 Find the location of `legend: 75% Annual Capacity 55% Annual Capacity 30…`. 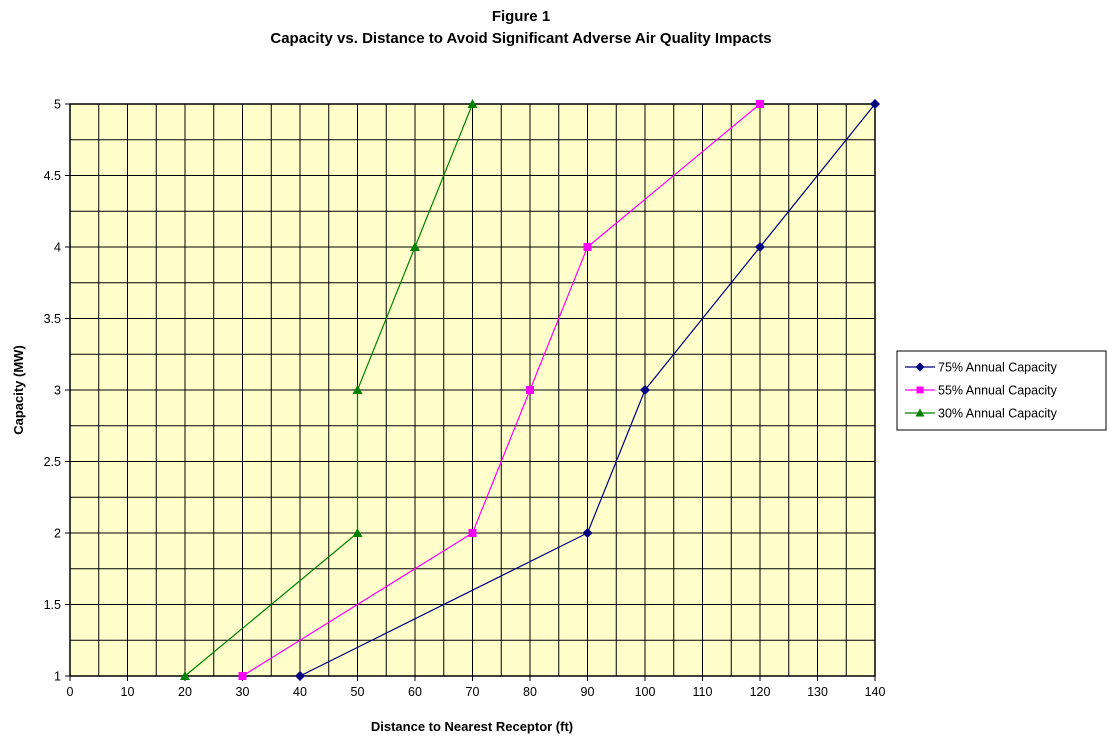

legend: 75% Annual Capacity 55% Annual Capacity 30… is located at coordinates (1001, 390).